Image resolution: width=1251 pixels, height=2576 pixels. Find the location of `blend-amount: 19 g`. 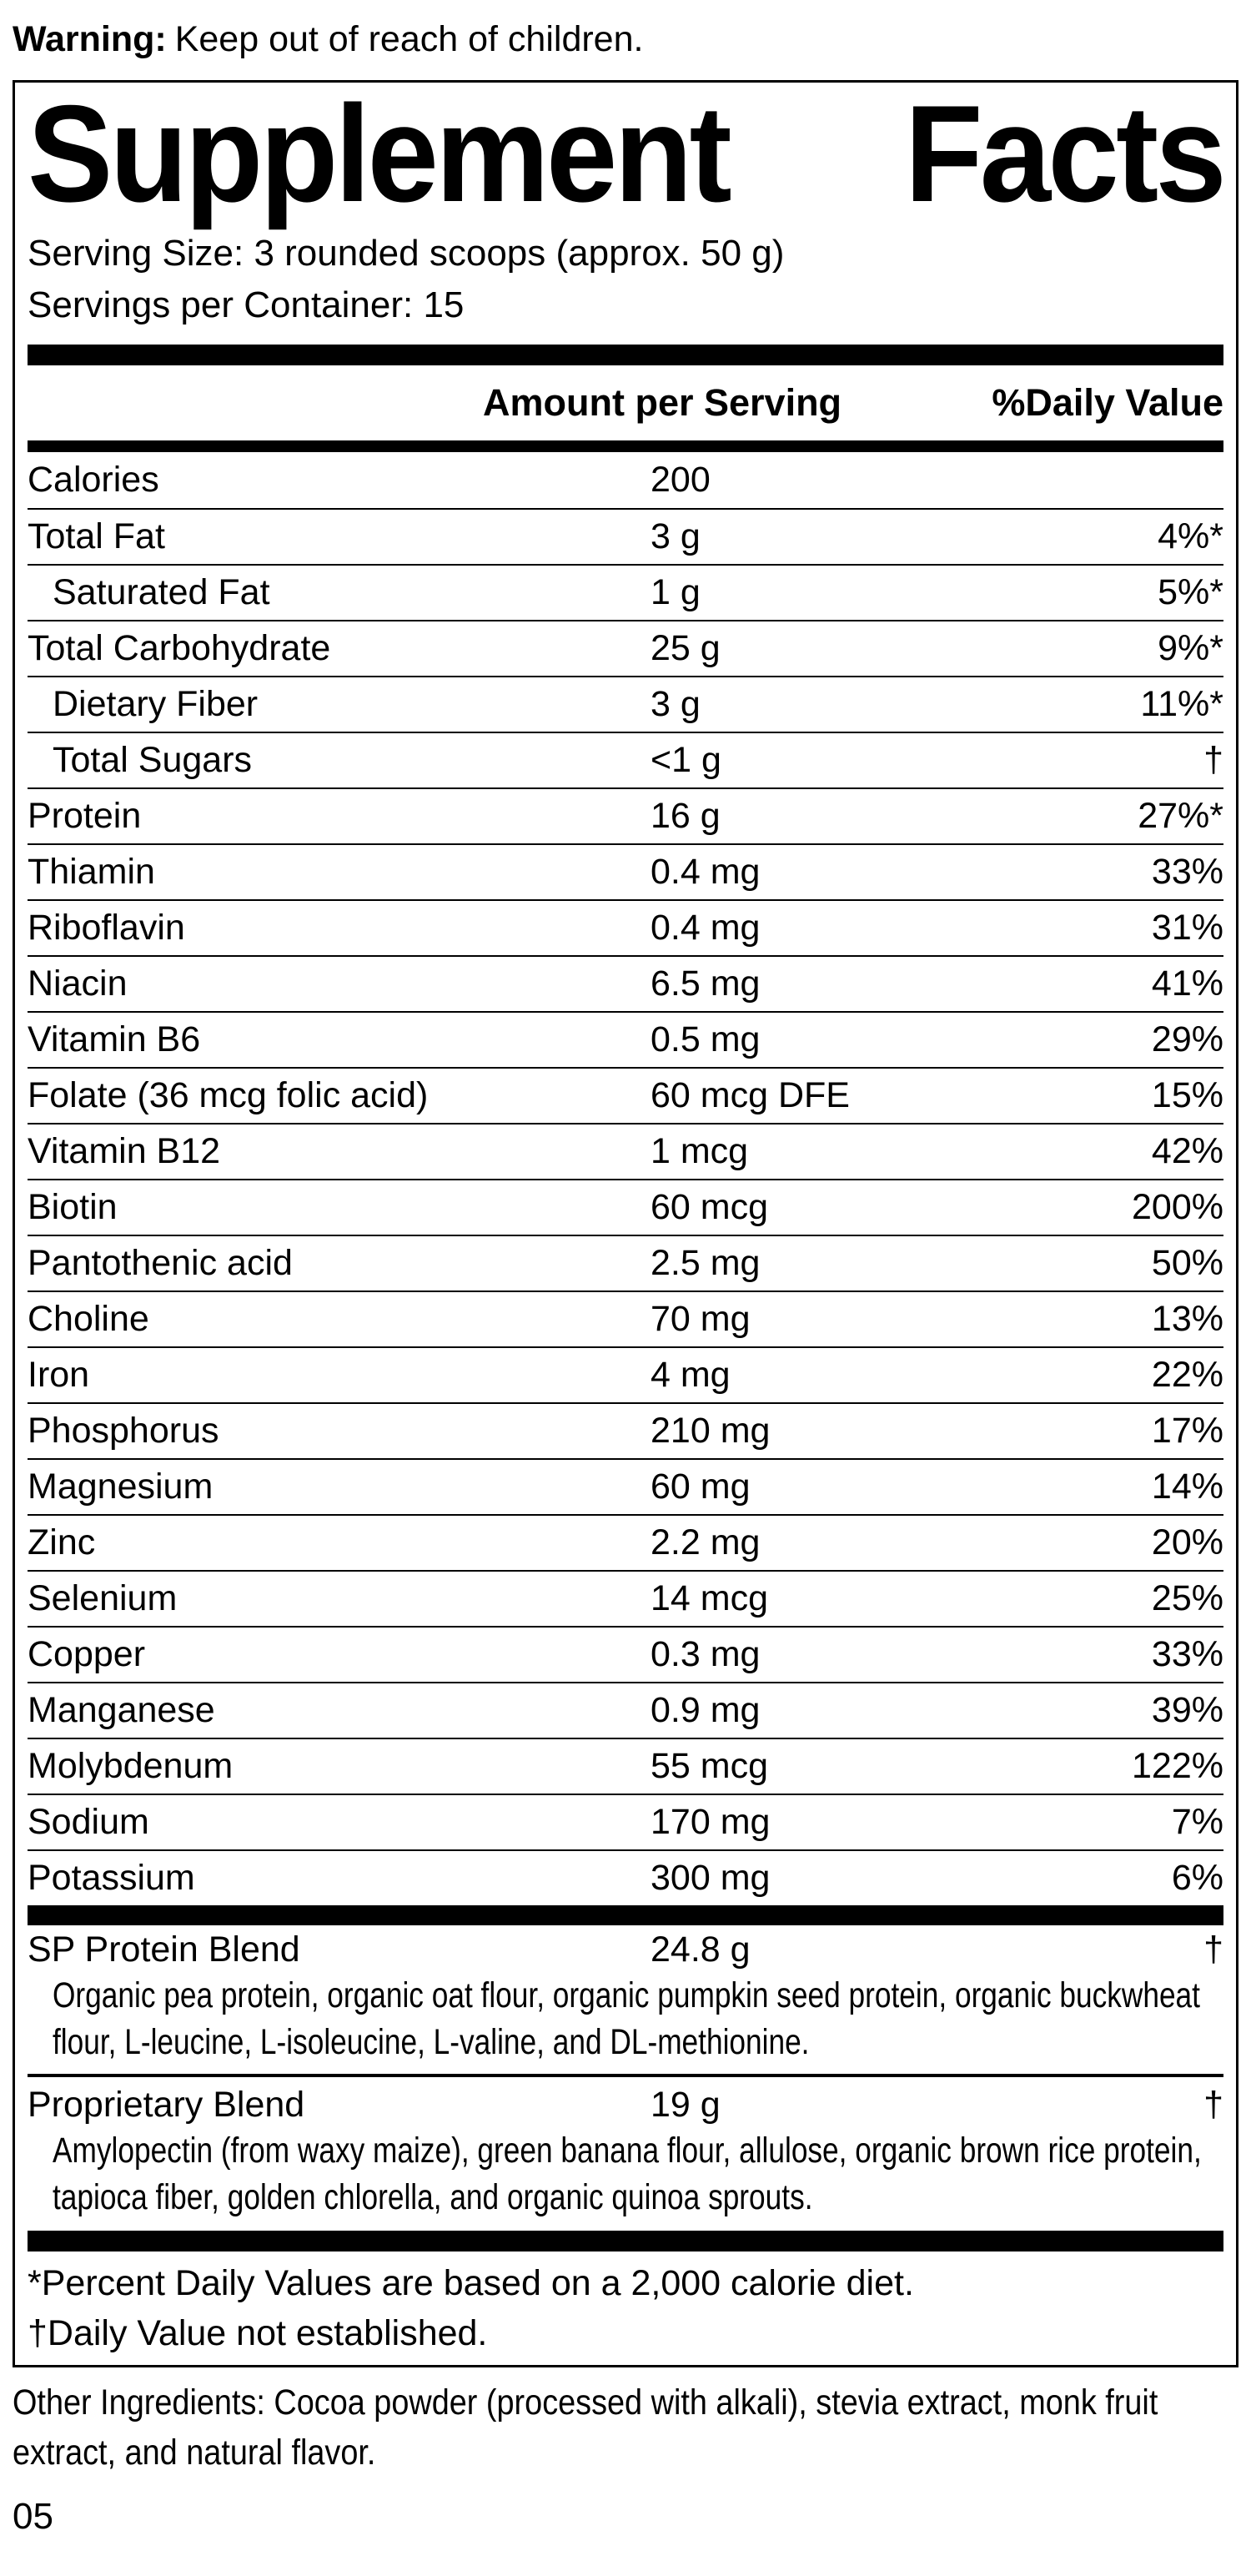

blend-amount: 19 g is located at coordinates (686, 2104).